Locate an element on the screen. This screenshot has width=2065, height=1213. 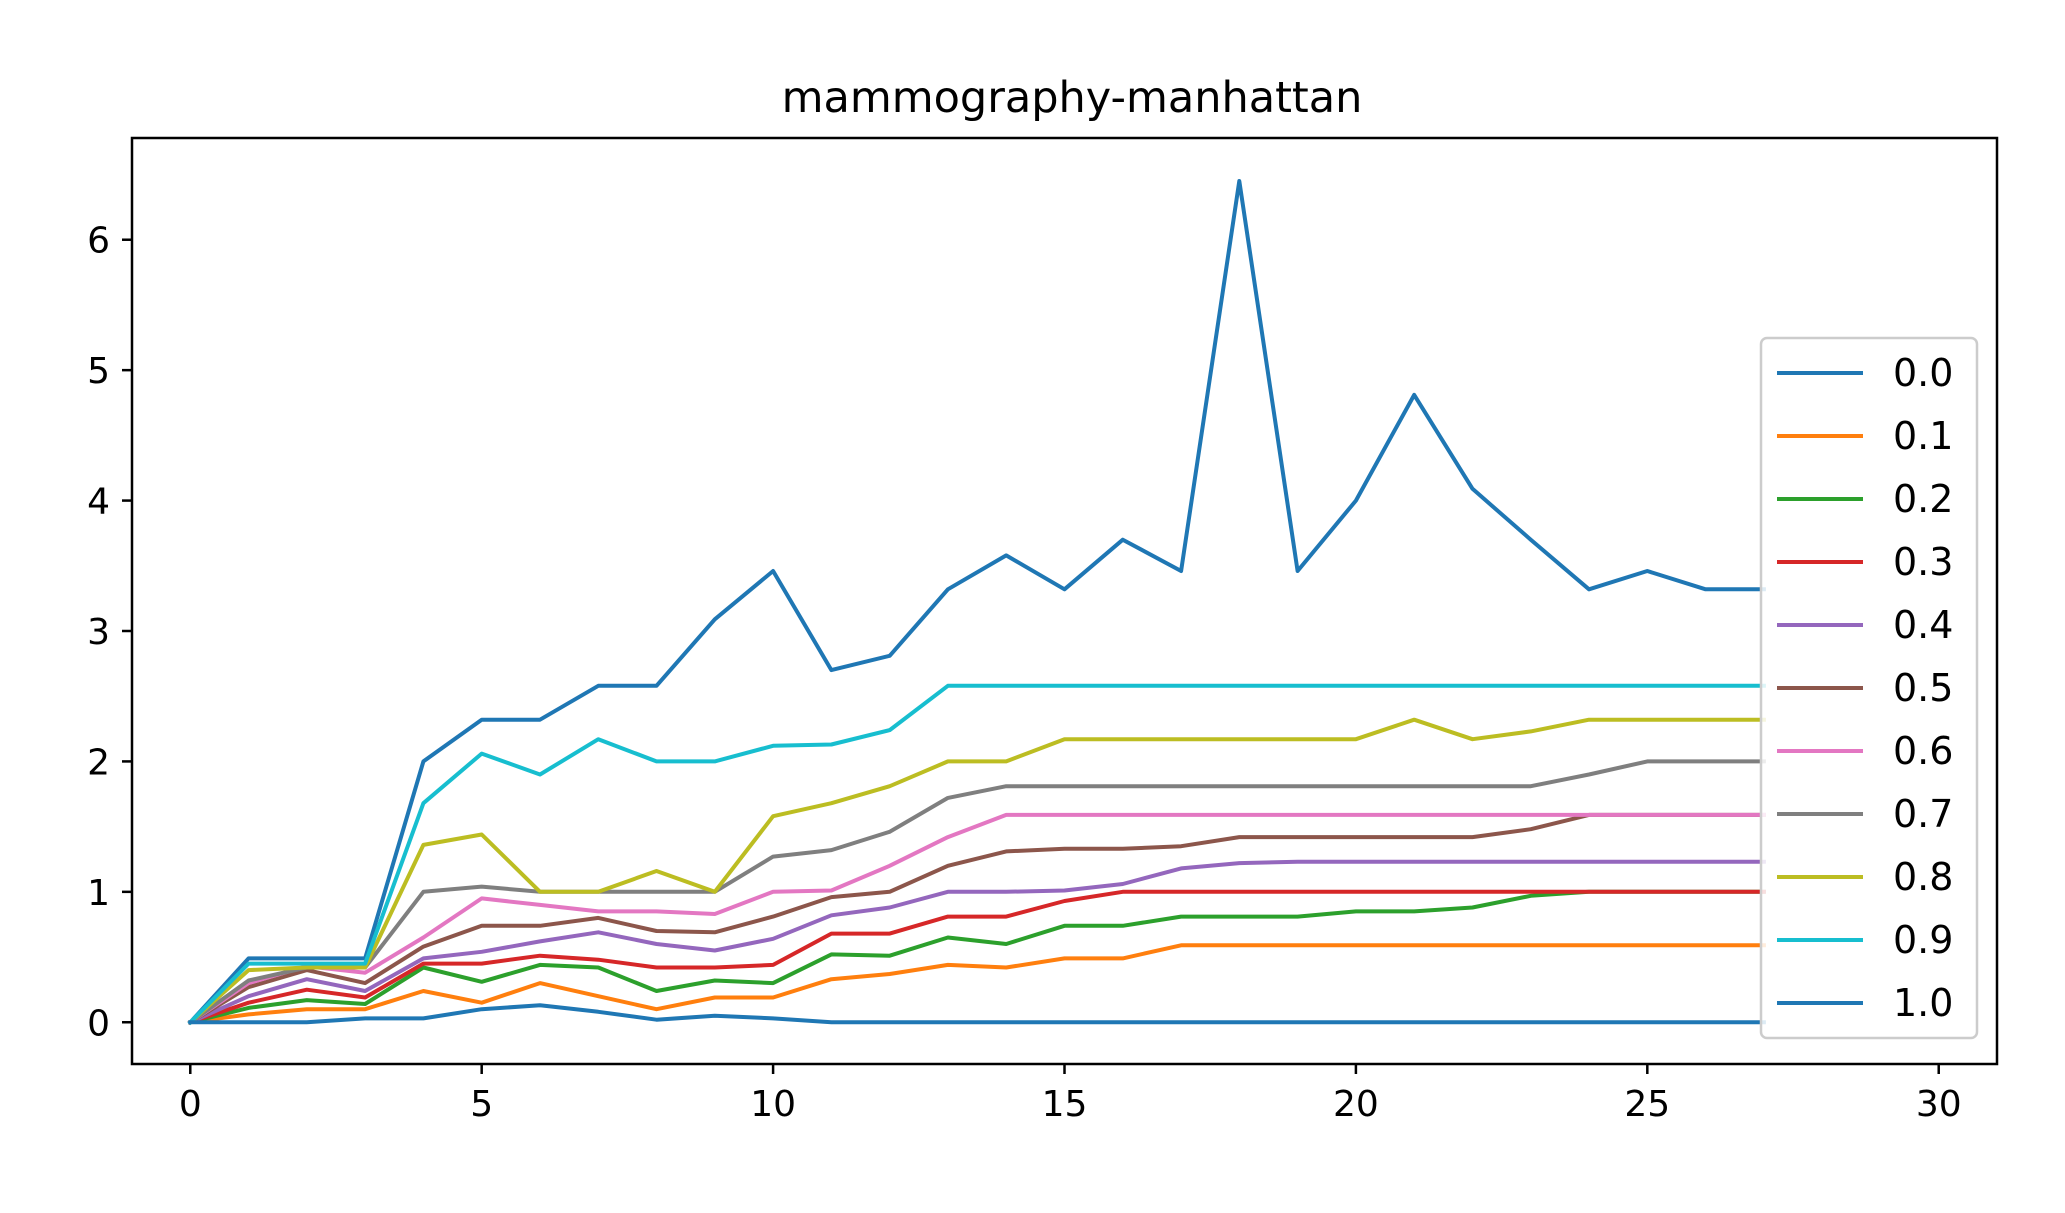
legend-box is located at coordinates (1869, 688).